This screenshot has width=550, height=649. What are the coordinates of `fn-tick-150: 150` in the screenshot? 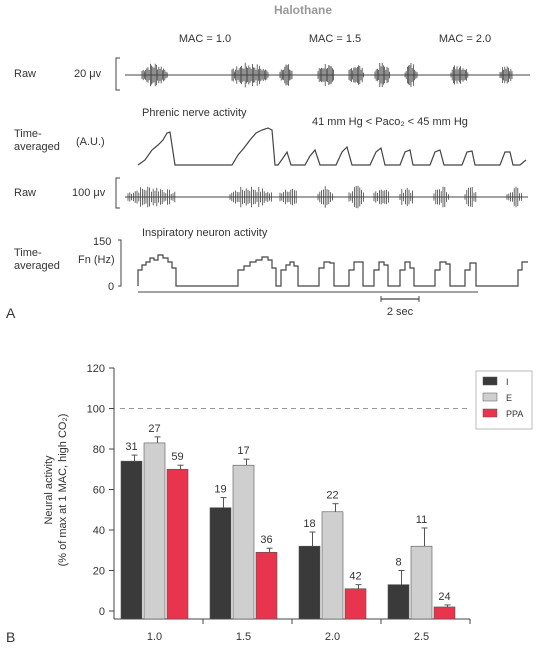 It's located at (102, 242).